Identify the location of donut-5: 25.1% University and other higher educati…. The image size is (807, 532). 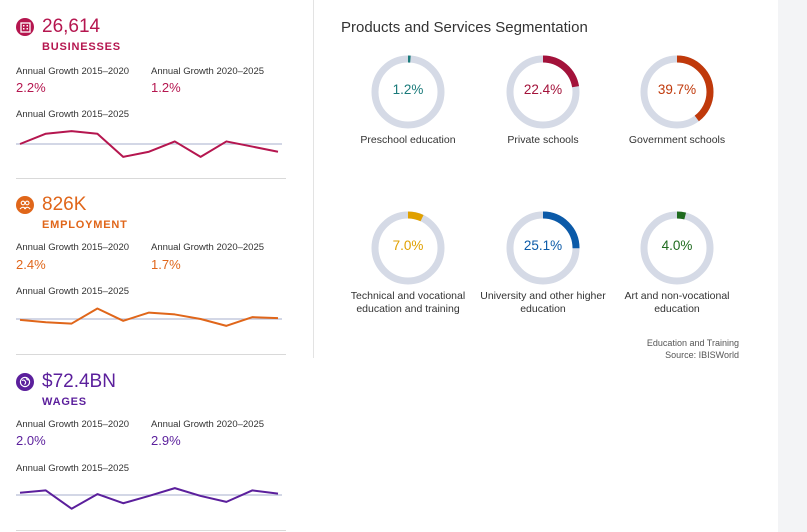
(543, 263).